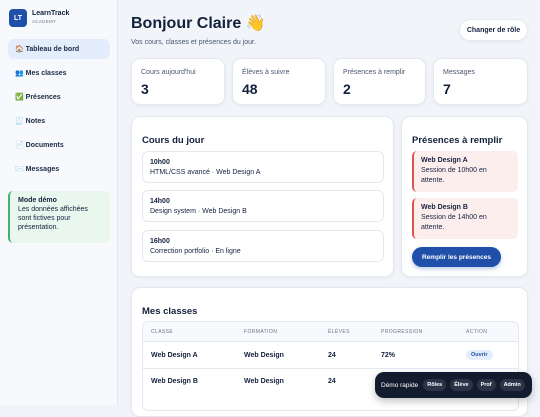 The image size is (540, 417). Describe the element at coordinates (30, 121) in the screenshot. I see `nav-item: 🧾 Notes` at that location.